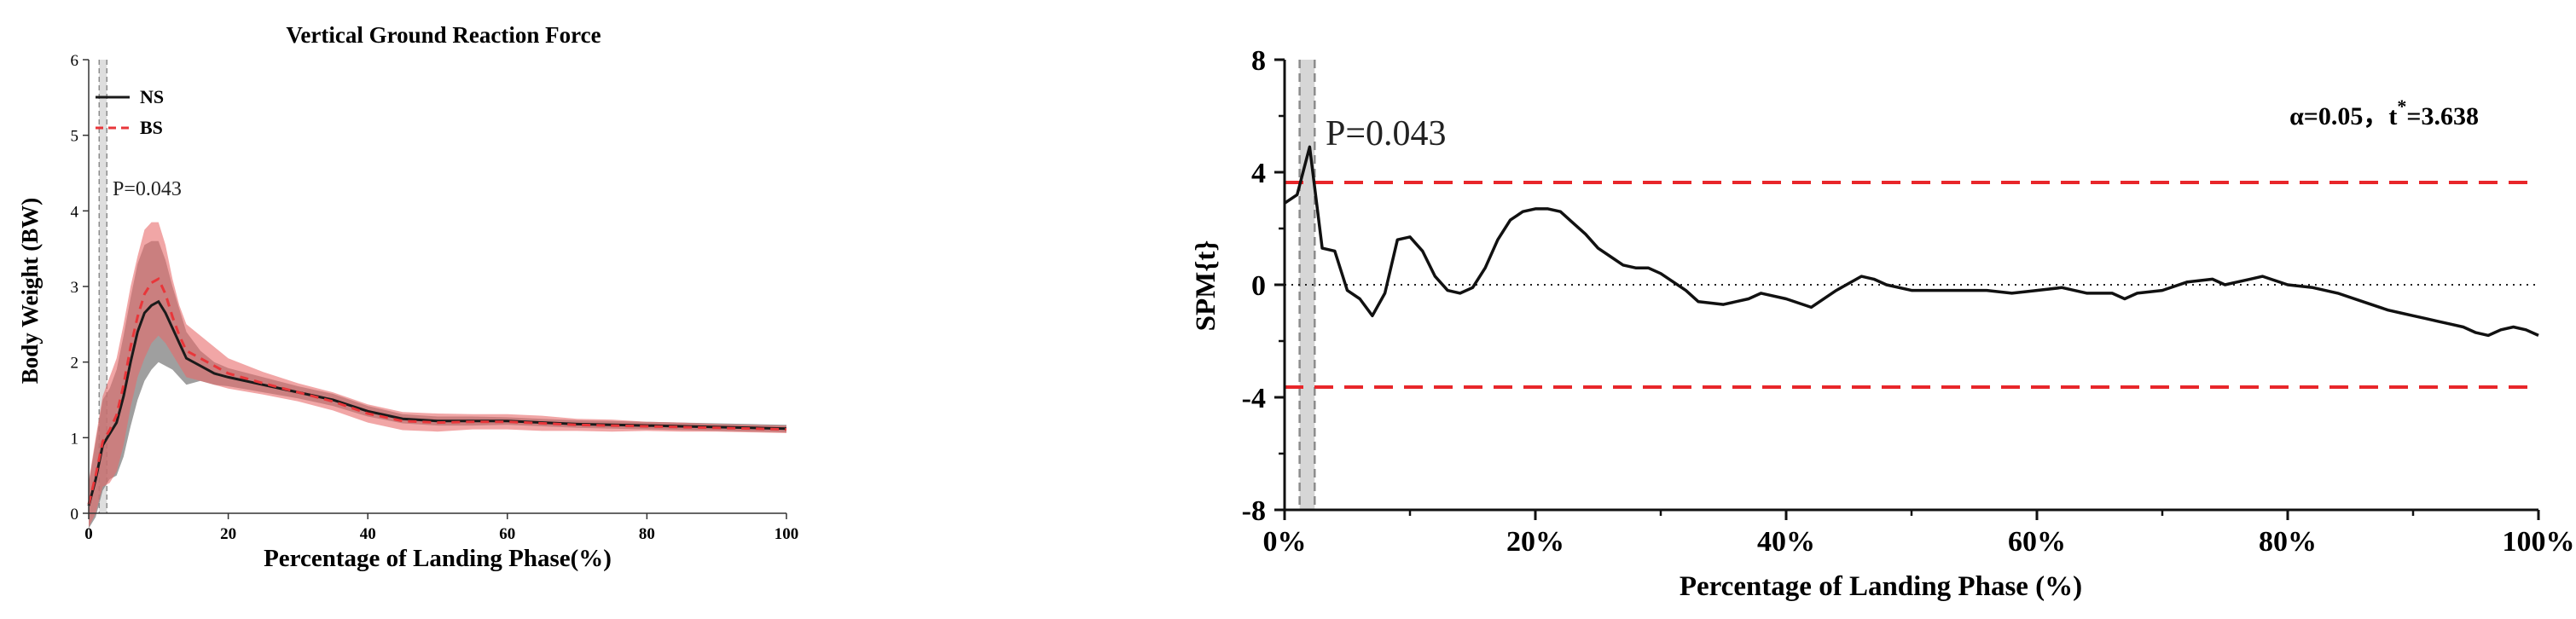  Describe the element at coordinates (1535, 542) in the screenshot. I see `x-tick-label: 20%` at that location.